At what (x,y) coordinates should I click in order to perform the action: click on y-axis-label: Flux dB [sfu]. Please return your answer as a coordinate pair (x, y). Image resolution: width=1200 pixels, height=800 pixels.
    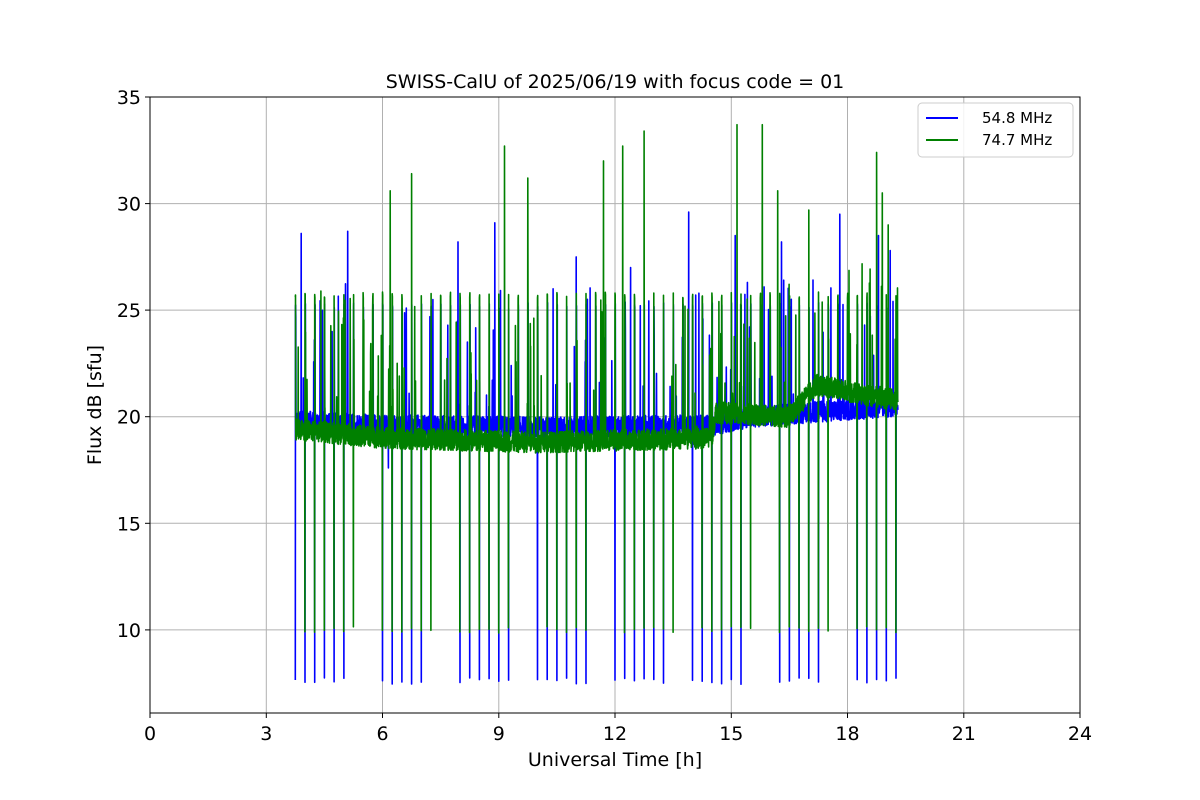
    Looking at the image, I should click on (95, 405).